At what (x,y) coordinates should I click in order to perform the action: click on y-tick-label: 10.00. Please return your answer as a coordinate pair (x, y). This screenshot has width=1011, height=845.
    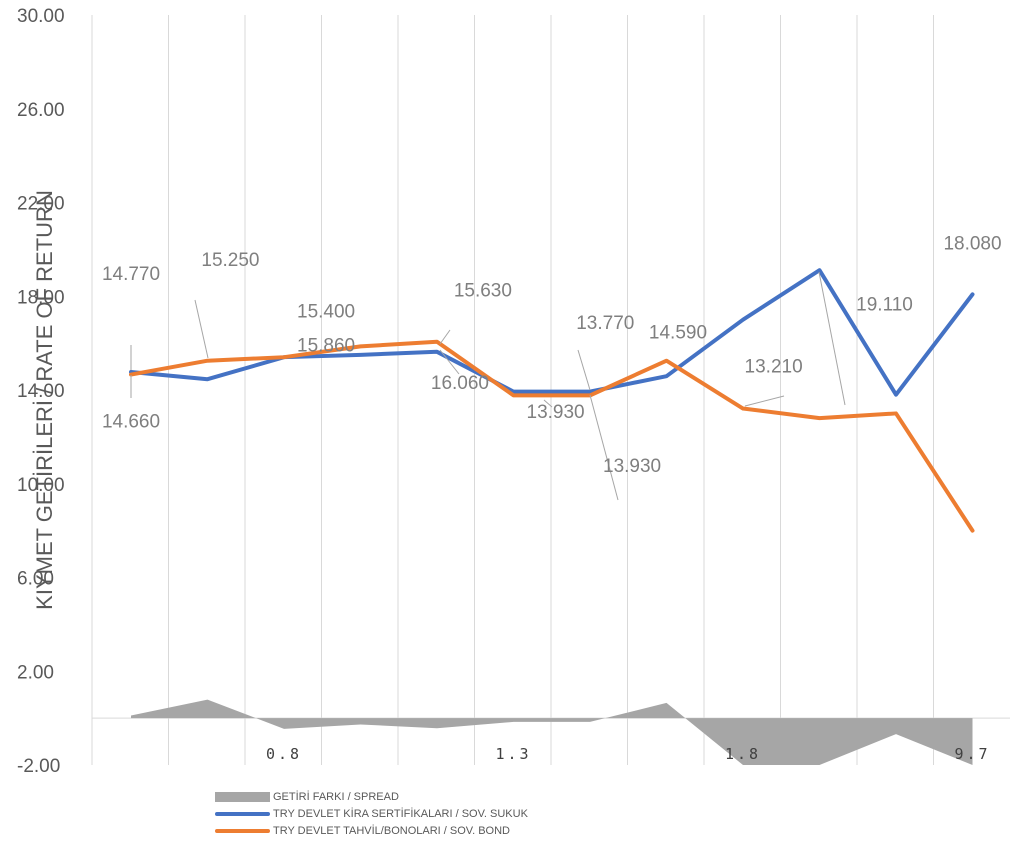
    Looking at the image, I should click on (41, 485).